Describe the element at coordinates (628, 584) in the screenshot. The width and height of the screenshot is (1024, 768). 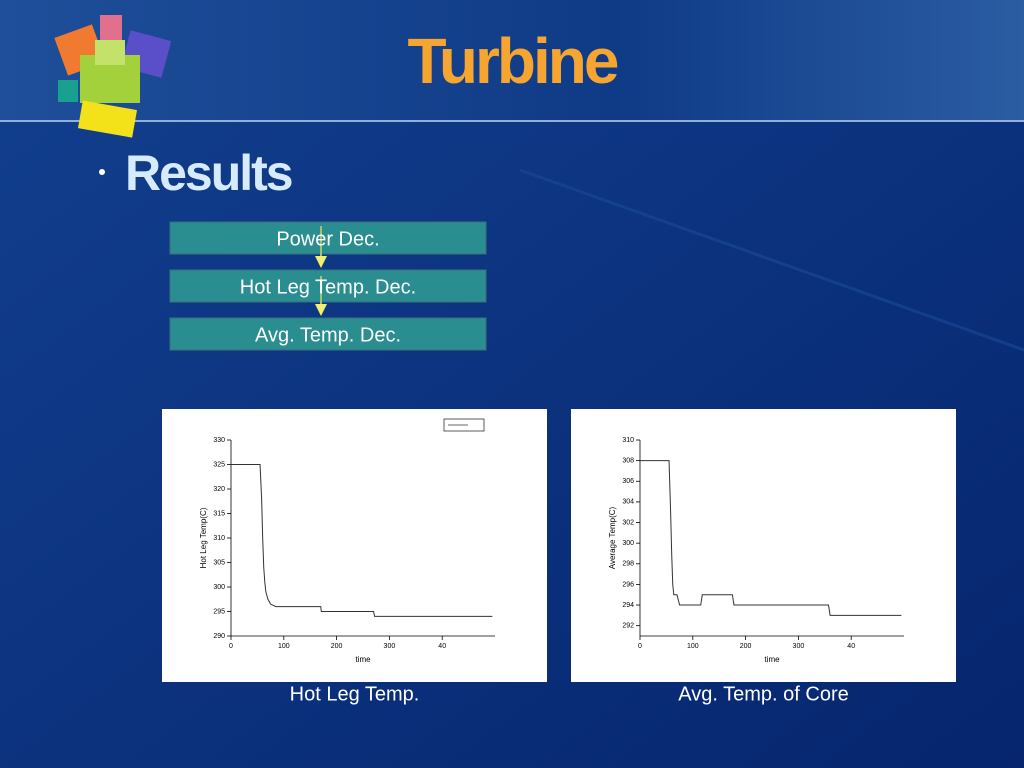
I see `y-tick-label: 296` at that location.